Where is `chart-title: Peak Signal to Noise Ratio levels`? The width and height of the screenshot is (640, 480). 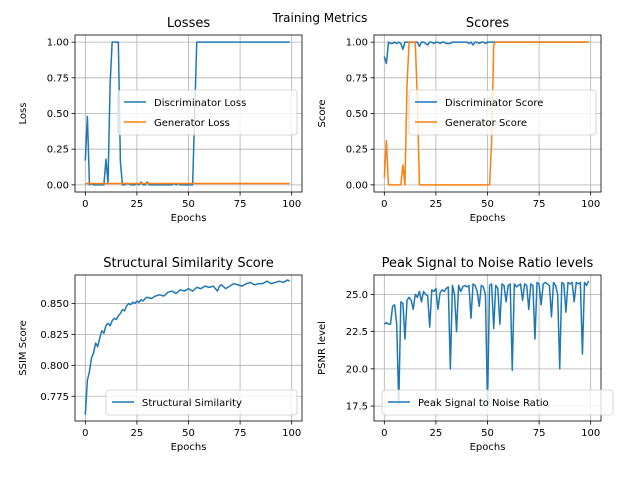 chart-title: Peak Signal to Noise Ratio levels is located at coordinates (488, 263).